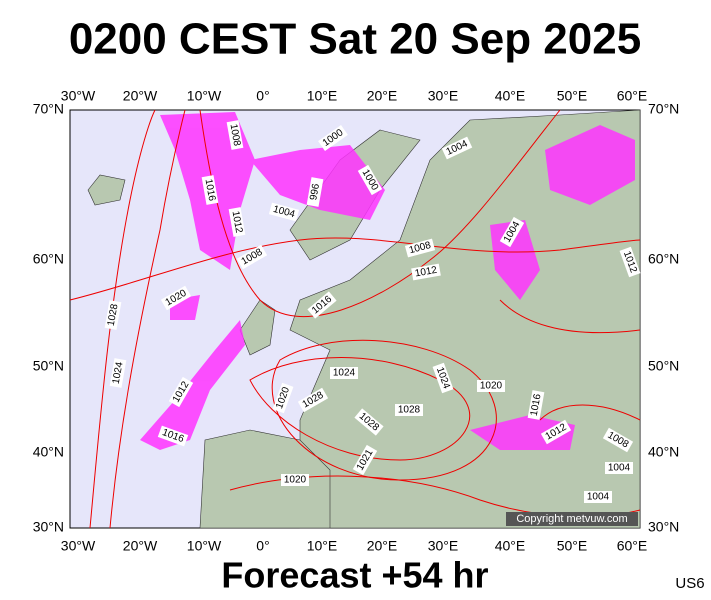 The width and height of the screenshot is (711, 600). Describe the element at coordinates (355, 39) in the screenshot. I see `title: 0200 CEST Sat 20 Sep 2025` at that location.